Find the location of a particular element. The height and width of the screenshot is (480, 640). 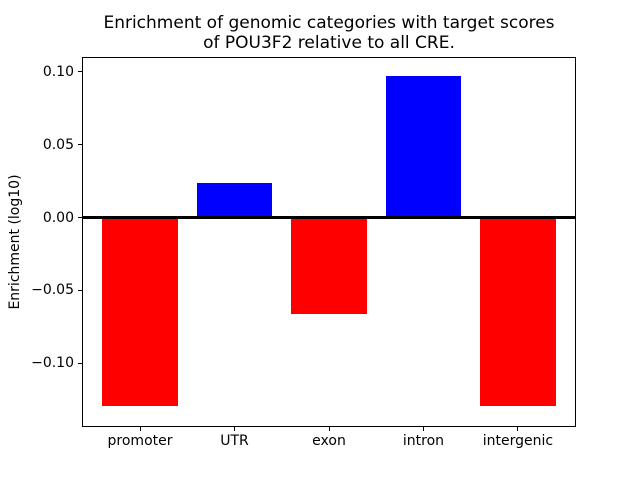

bar-UTR is located at coordinates (234, 200).